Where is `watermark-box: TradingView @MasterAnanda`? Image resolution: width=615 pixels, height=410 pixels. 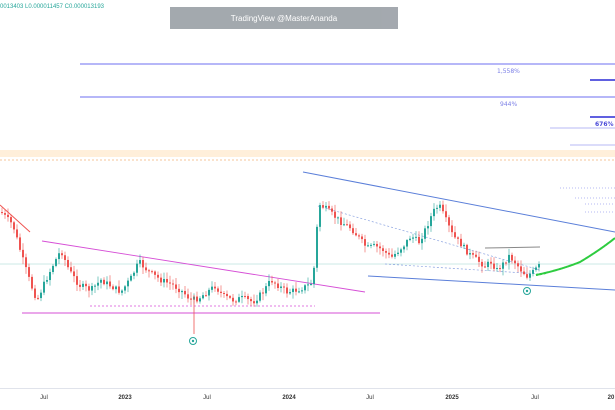
watermark-box: TradingView @MasterAnanda is located at coordinates (284, 18).